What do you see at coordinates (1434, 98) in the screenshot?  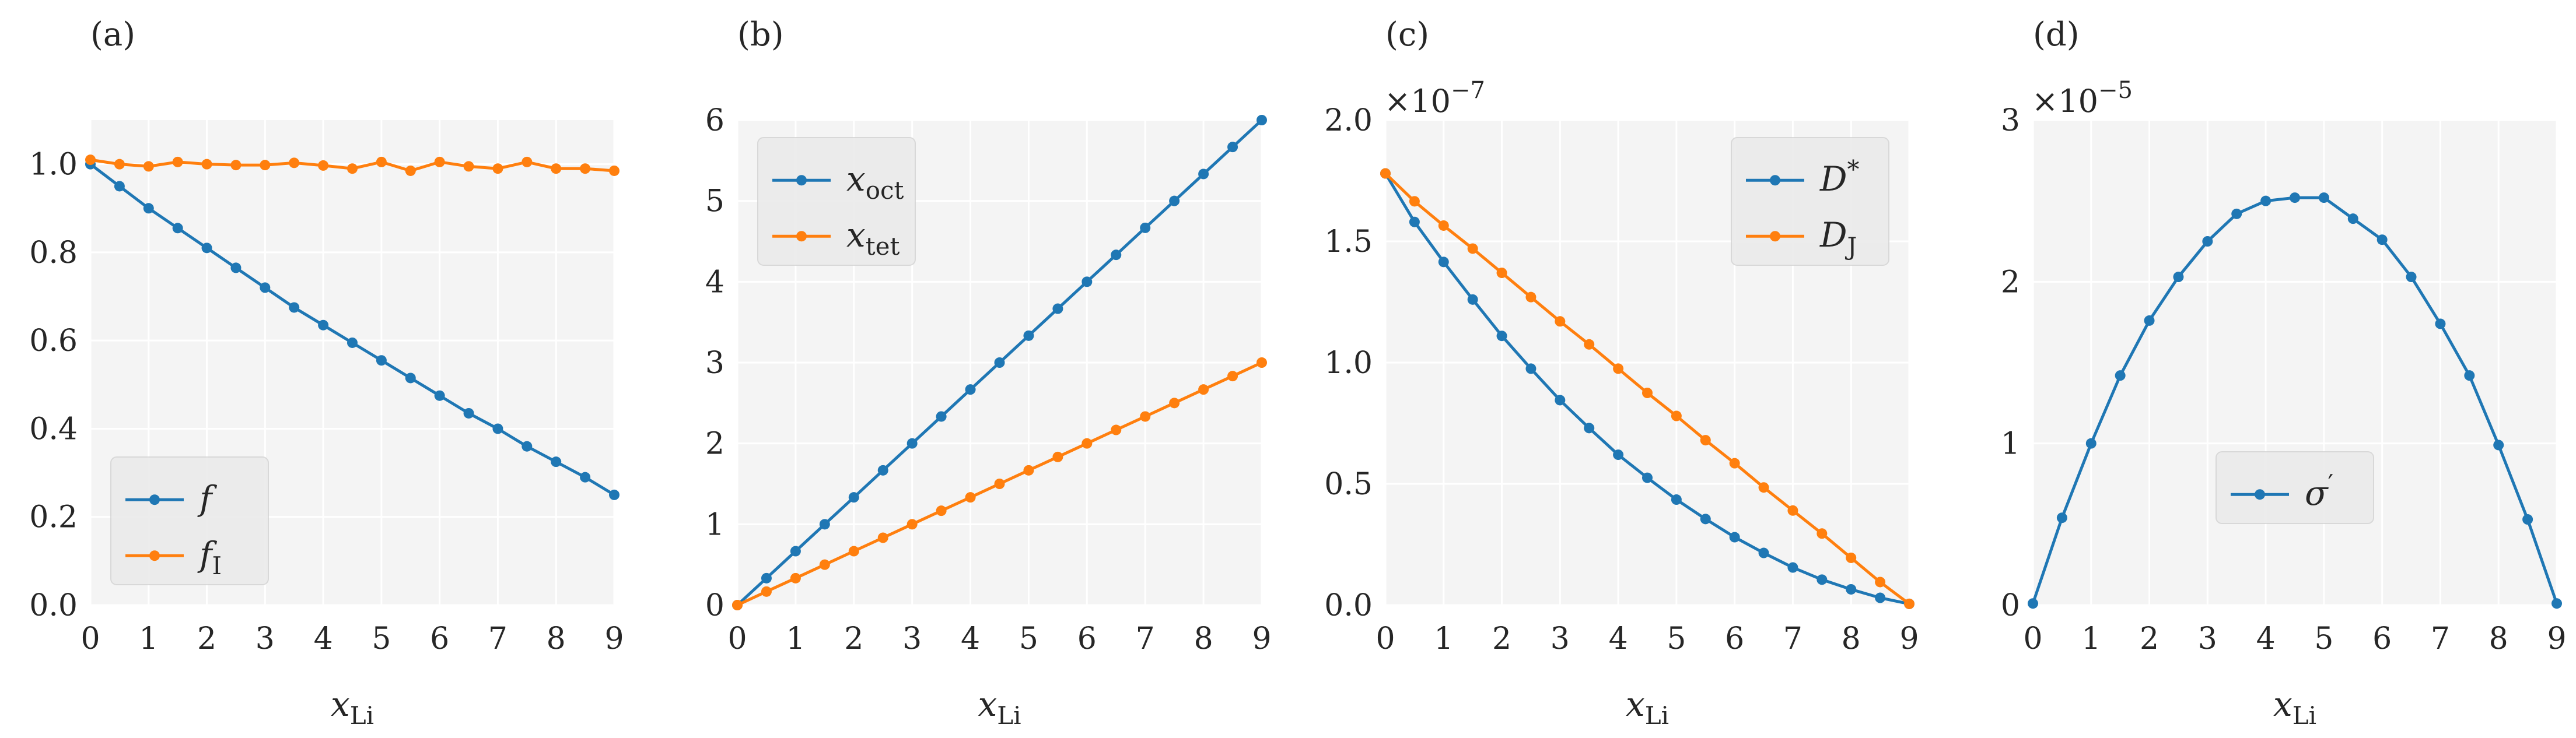 I see `axis-exponent: ×10⁻⁷` at bounding box center [1434, 98].